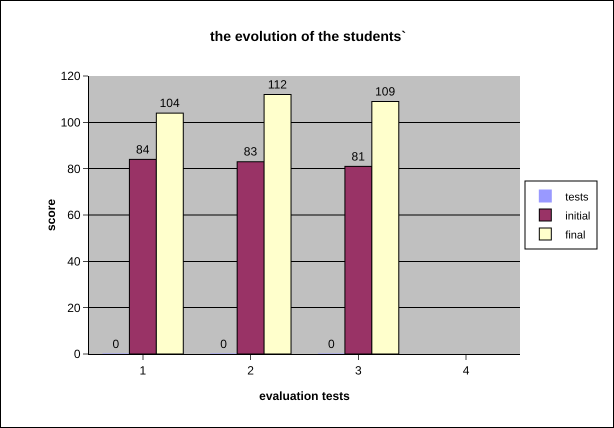 The width and height of the screenshot is (614, 428). I want to click on data-label: 84, so click(143, 149).